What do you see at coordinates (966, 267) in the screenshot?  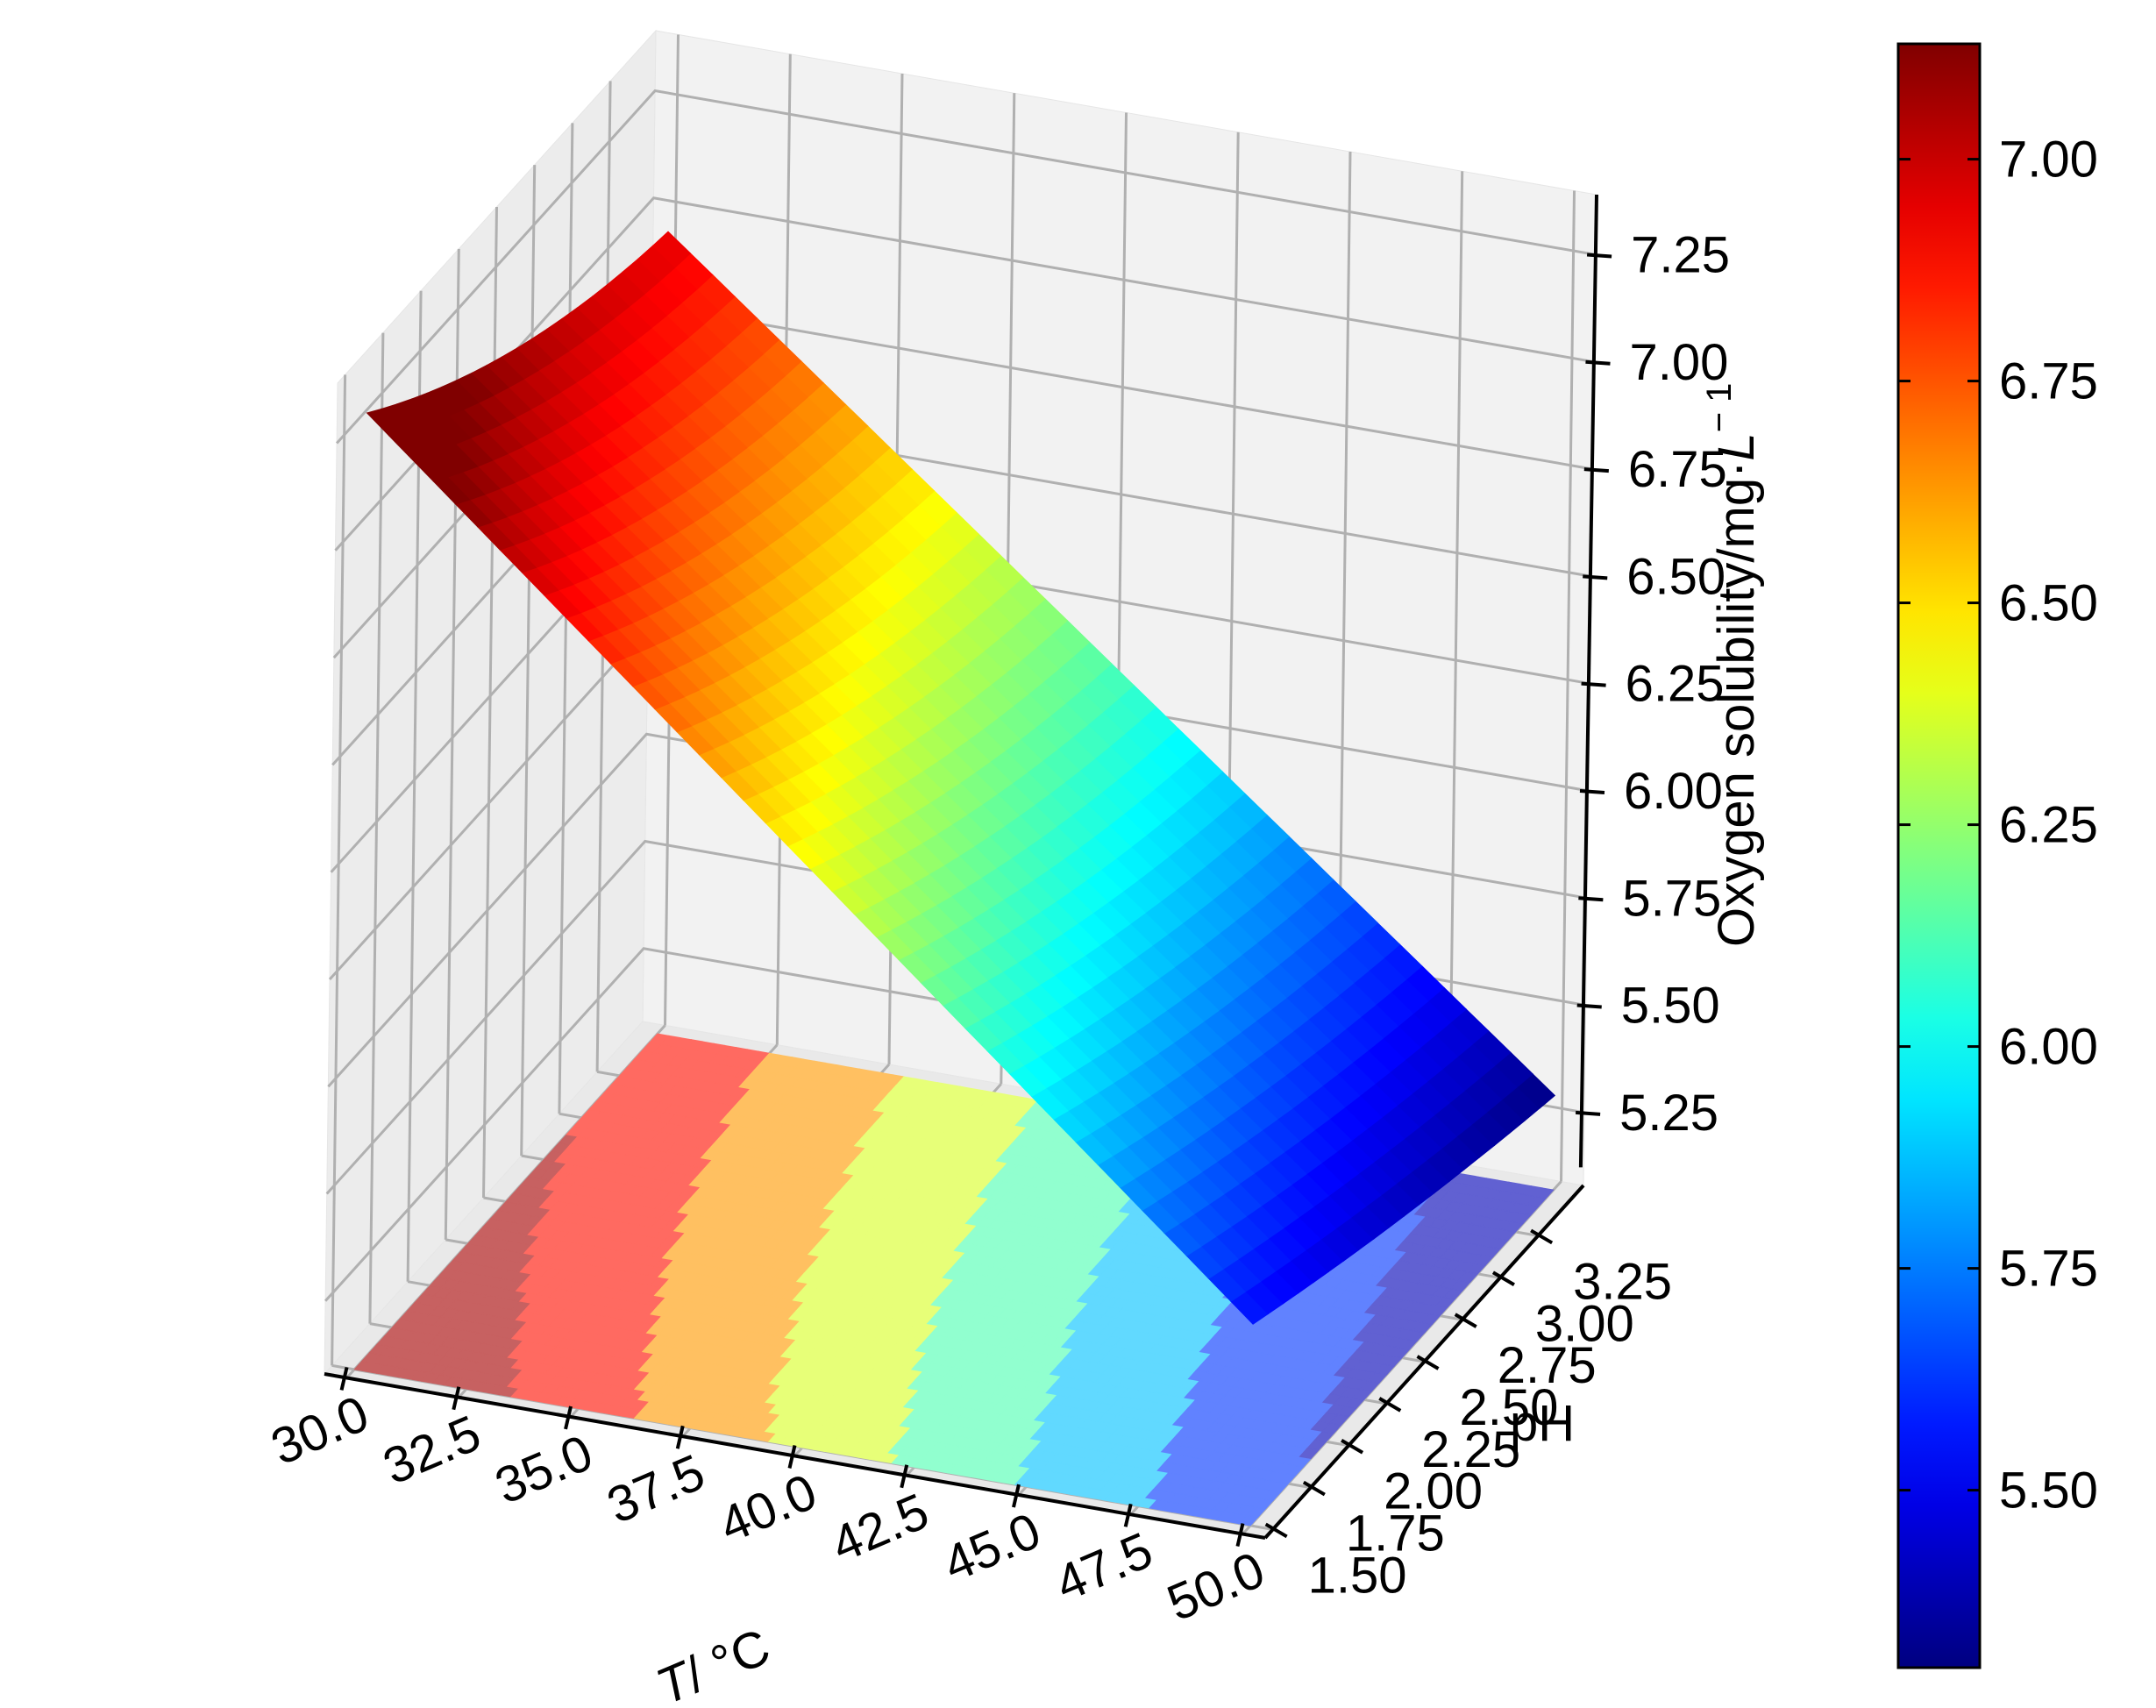 I see `gridline-z` at bounding box center [966, 267].